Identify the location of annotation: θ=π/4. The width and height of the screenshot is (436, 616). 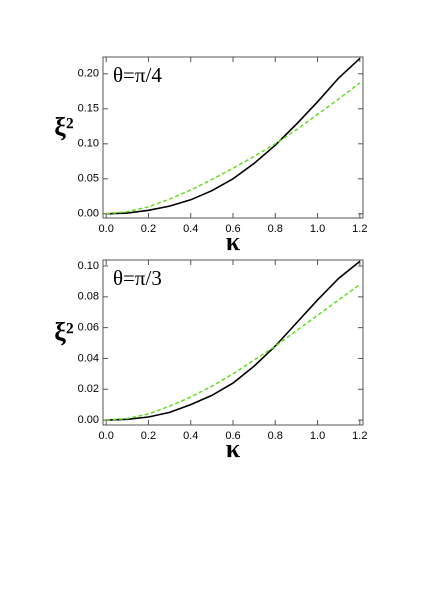
(137, 75).